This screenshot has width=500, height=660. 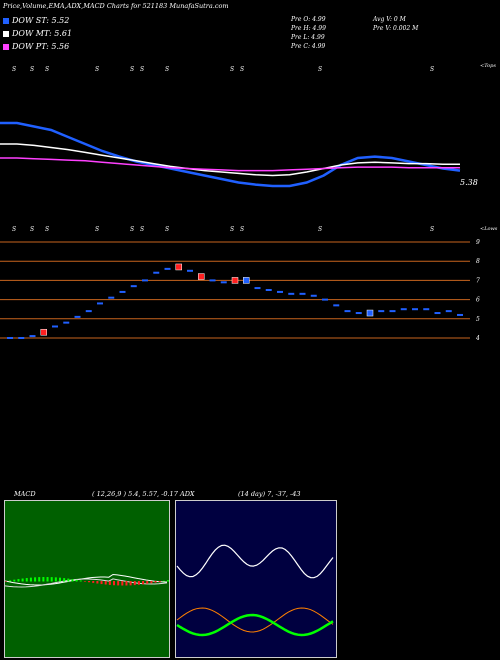 I want to click on adx-params: (14 day) 7, -37, -43, so click(x=269, y=494).